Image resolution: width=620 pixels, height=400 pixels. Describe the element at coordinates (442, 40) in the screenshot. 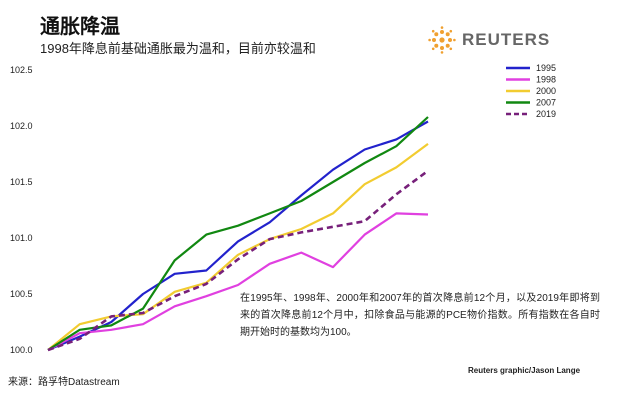

I see `reuters-dots-icon` at that location.